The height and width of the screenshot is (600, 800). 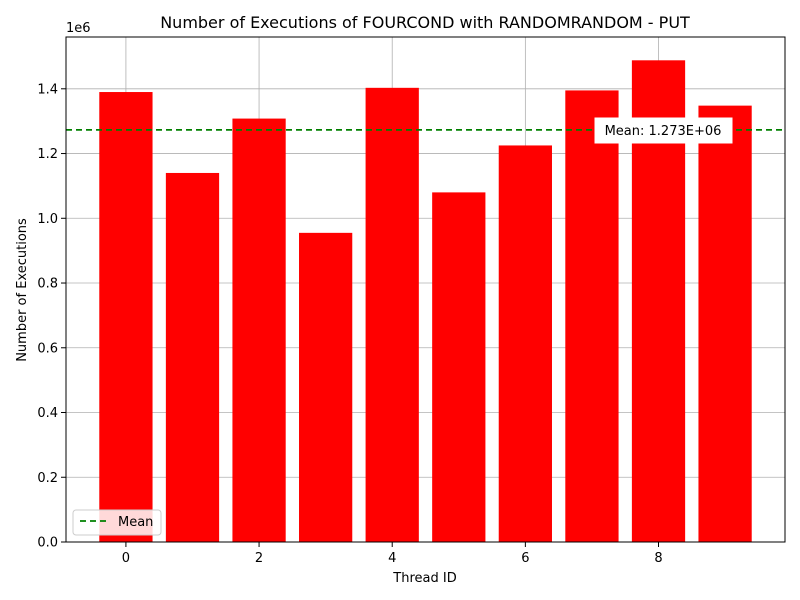 I want to click on y-tick-label: 0.0, so click(x=47, y=543).